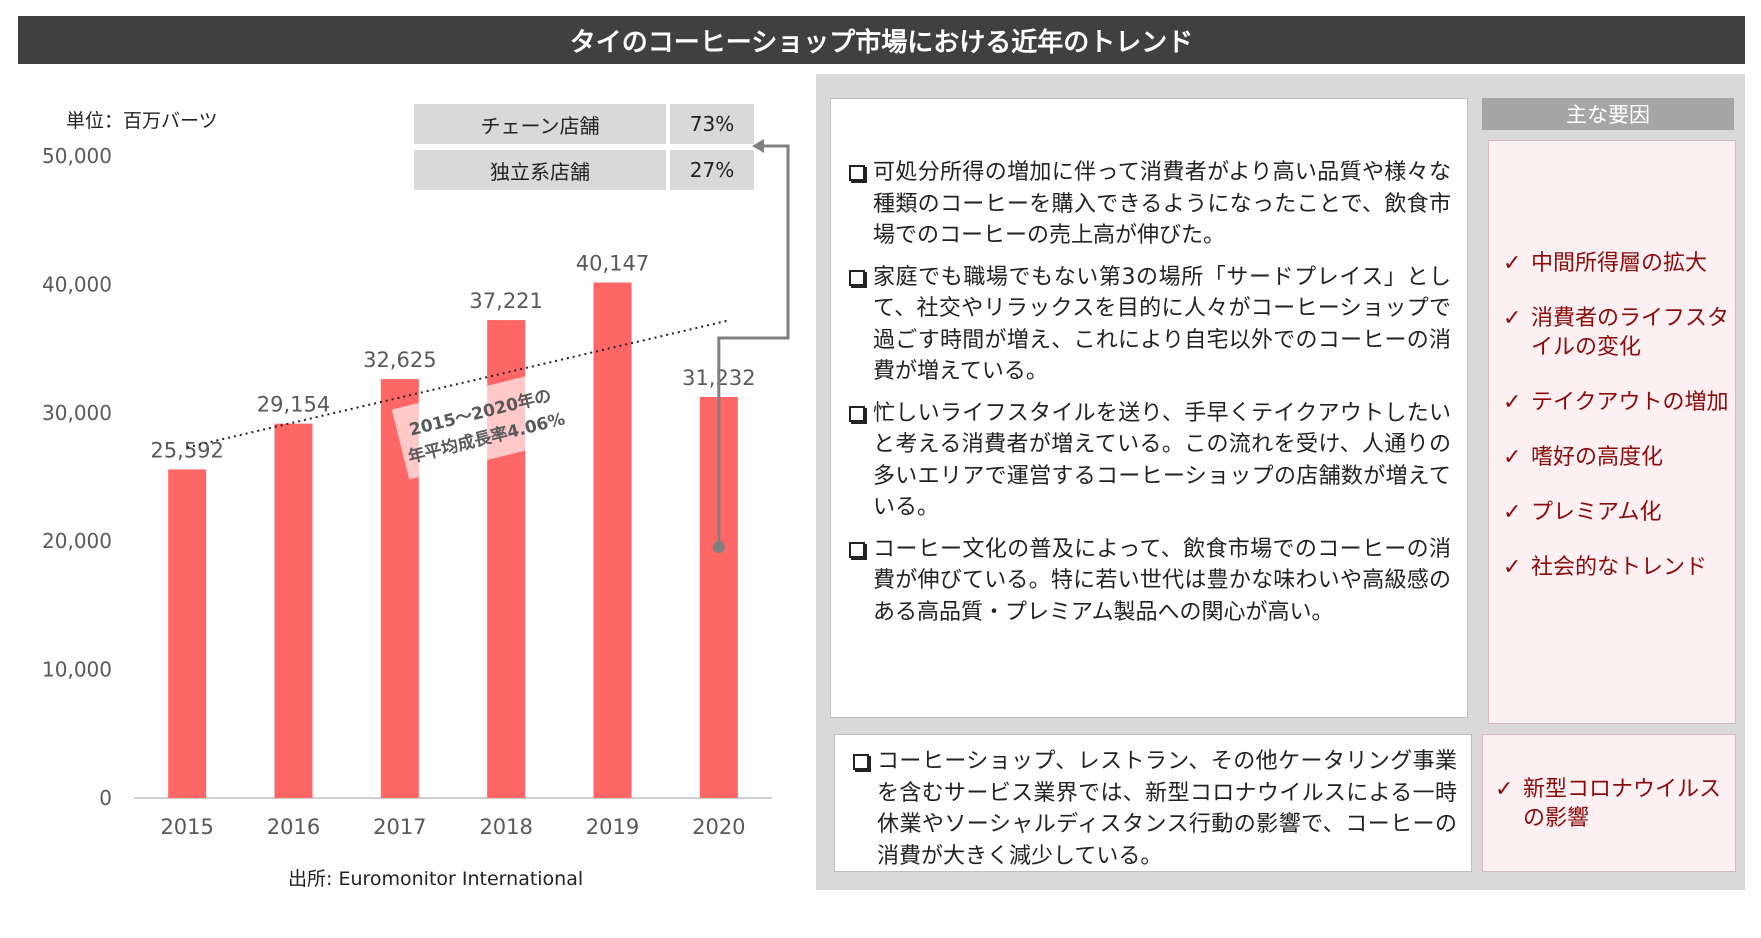 The height and width of the screenshot is (938, 1761). Describe the element at coordinates (77, 413) in the screenshot. I see `y-tick-label: 30,000` at that location.